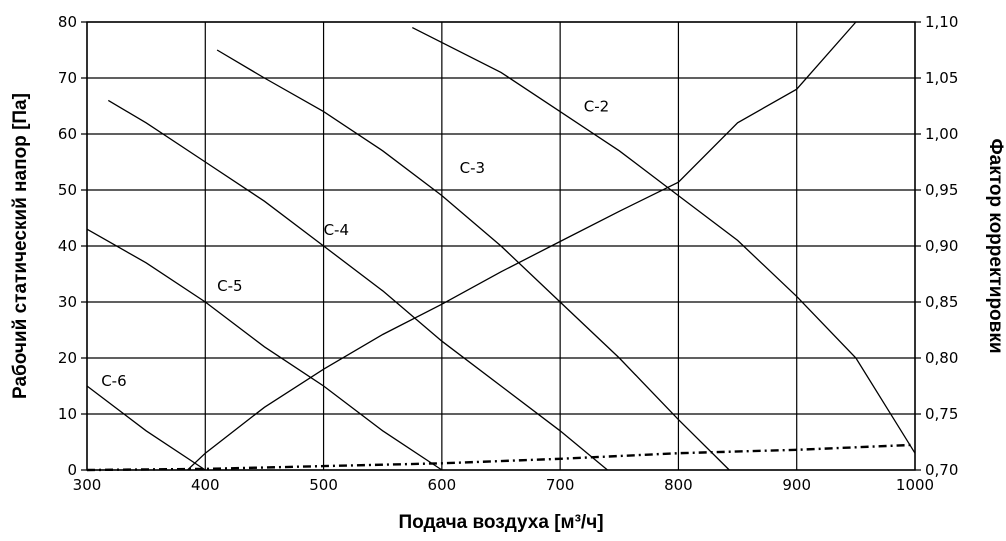 The height and width of the screenshot is (541, 1006). I want to click on curve-label: C-2, so click(596, 107).